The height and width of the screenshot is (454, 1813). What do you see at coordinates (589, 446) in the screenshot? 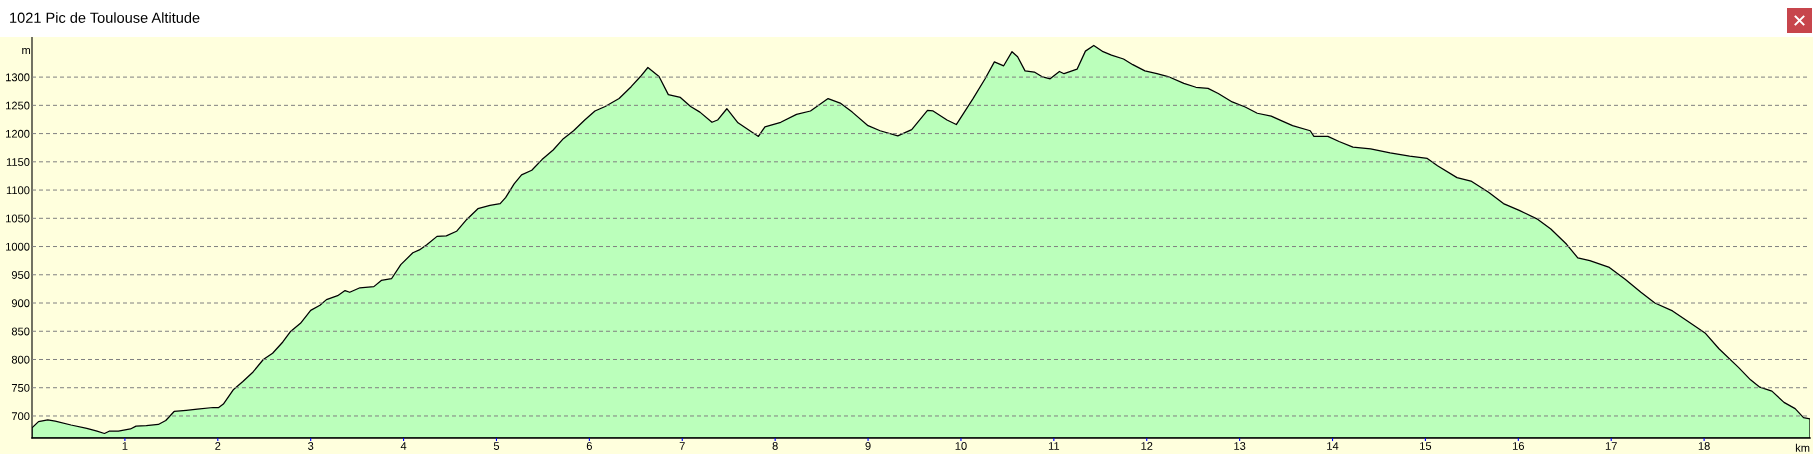
I see `x-tick-label: 6` at bounding box center [589, 446].